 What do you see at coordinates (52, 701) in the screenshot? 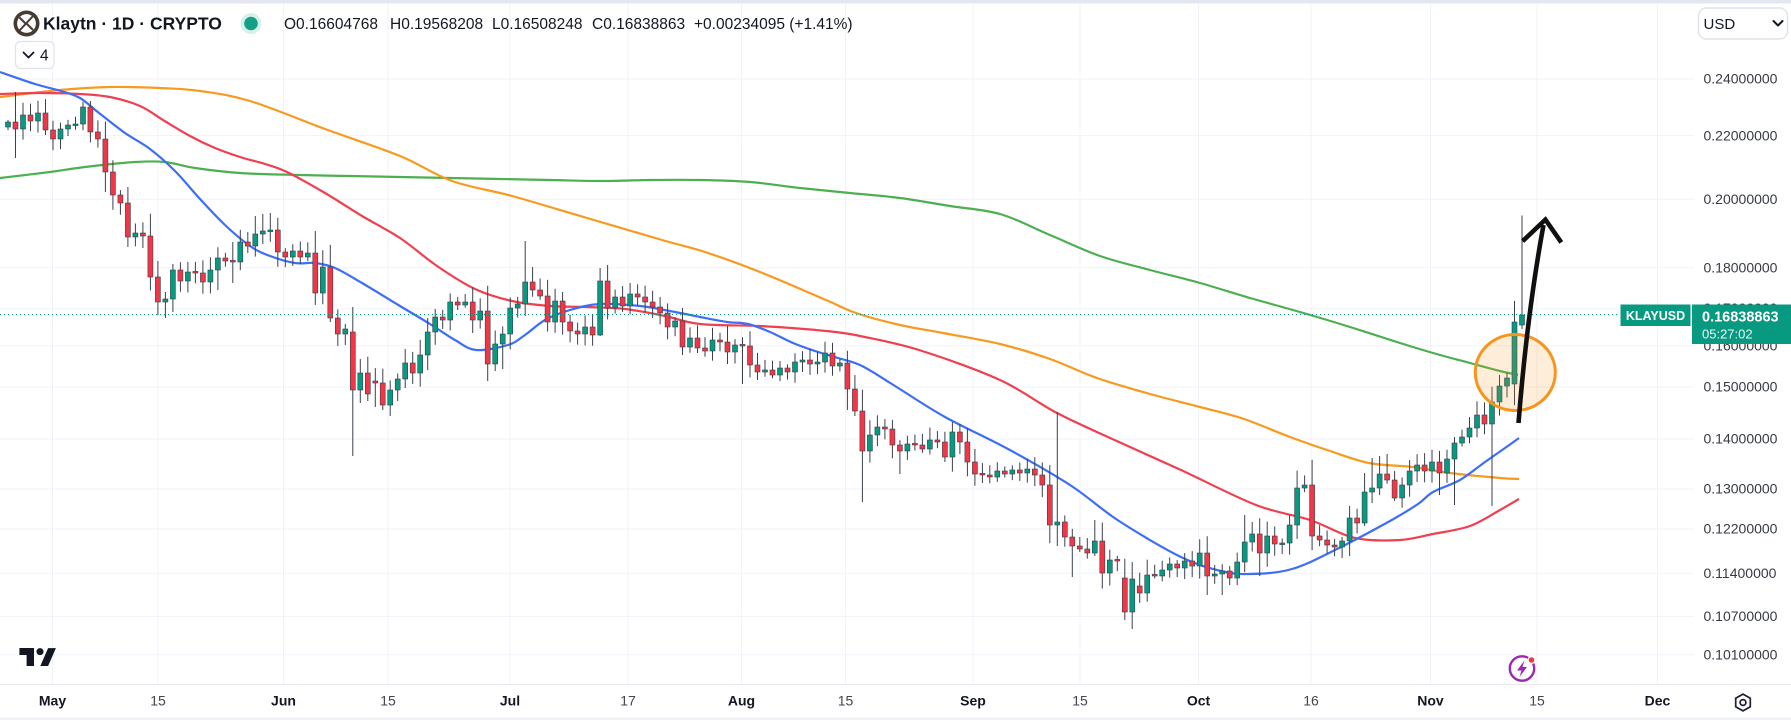
I see `svg-text: May` at bounding box center [52, 701].